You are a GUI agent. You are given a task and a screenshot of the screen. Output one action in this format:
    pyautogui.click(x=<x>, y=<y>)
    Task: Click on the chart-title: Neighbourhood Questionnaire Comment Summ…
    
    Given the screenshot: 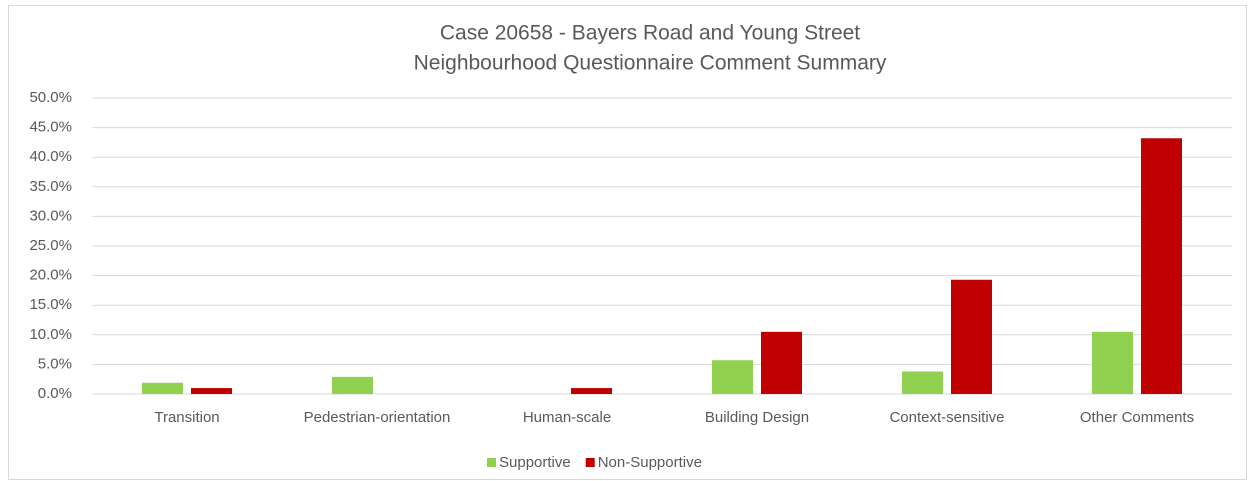 What is the action you would take?
    pyautogui.click(x=650, y=63)
    